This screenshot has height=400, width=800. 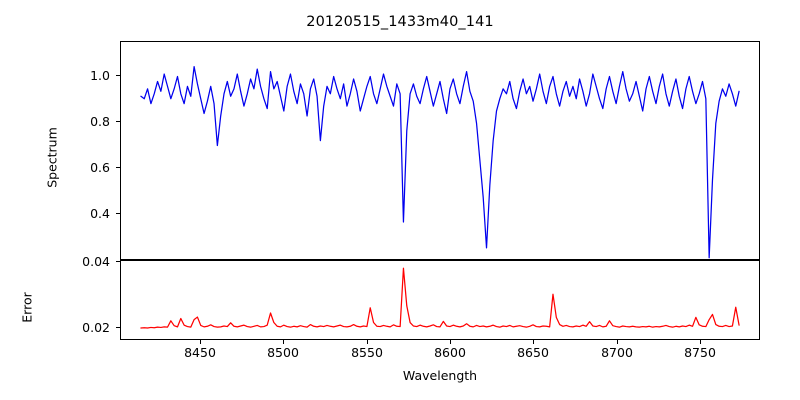 I want to click on error-axis-label: Error, so click(x=27, y=307).